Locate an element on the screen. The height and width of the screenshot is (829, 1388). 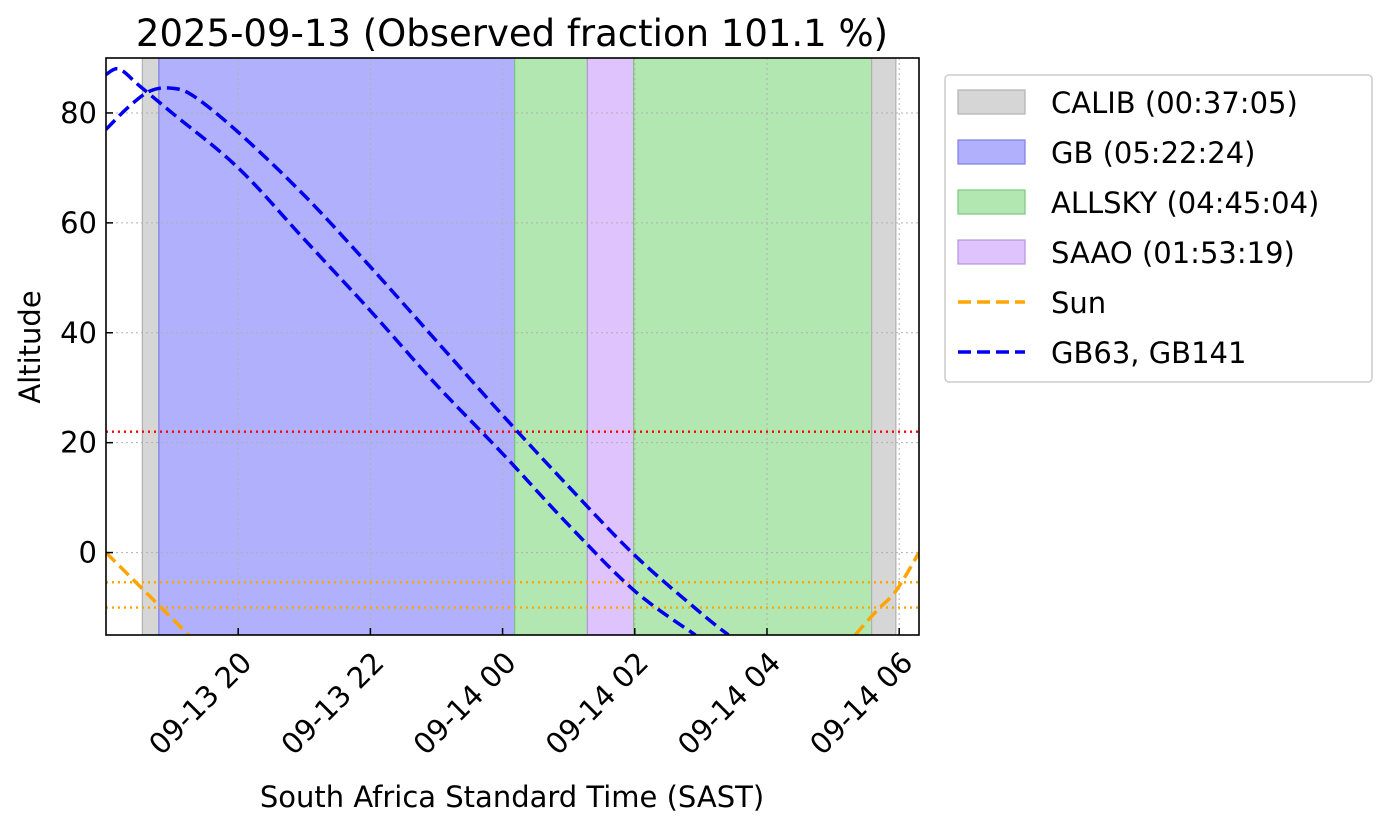
y-tick-label: 0 is located at coordinates (88, 553).